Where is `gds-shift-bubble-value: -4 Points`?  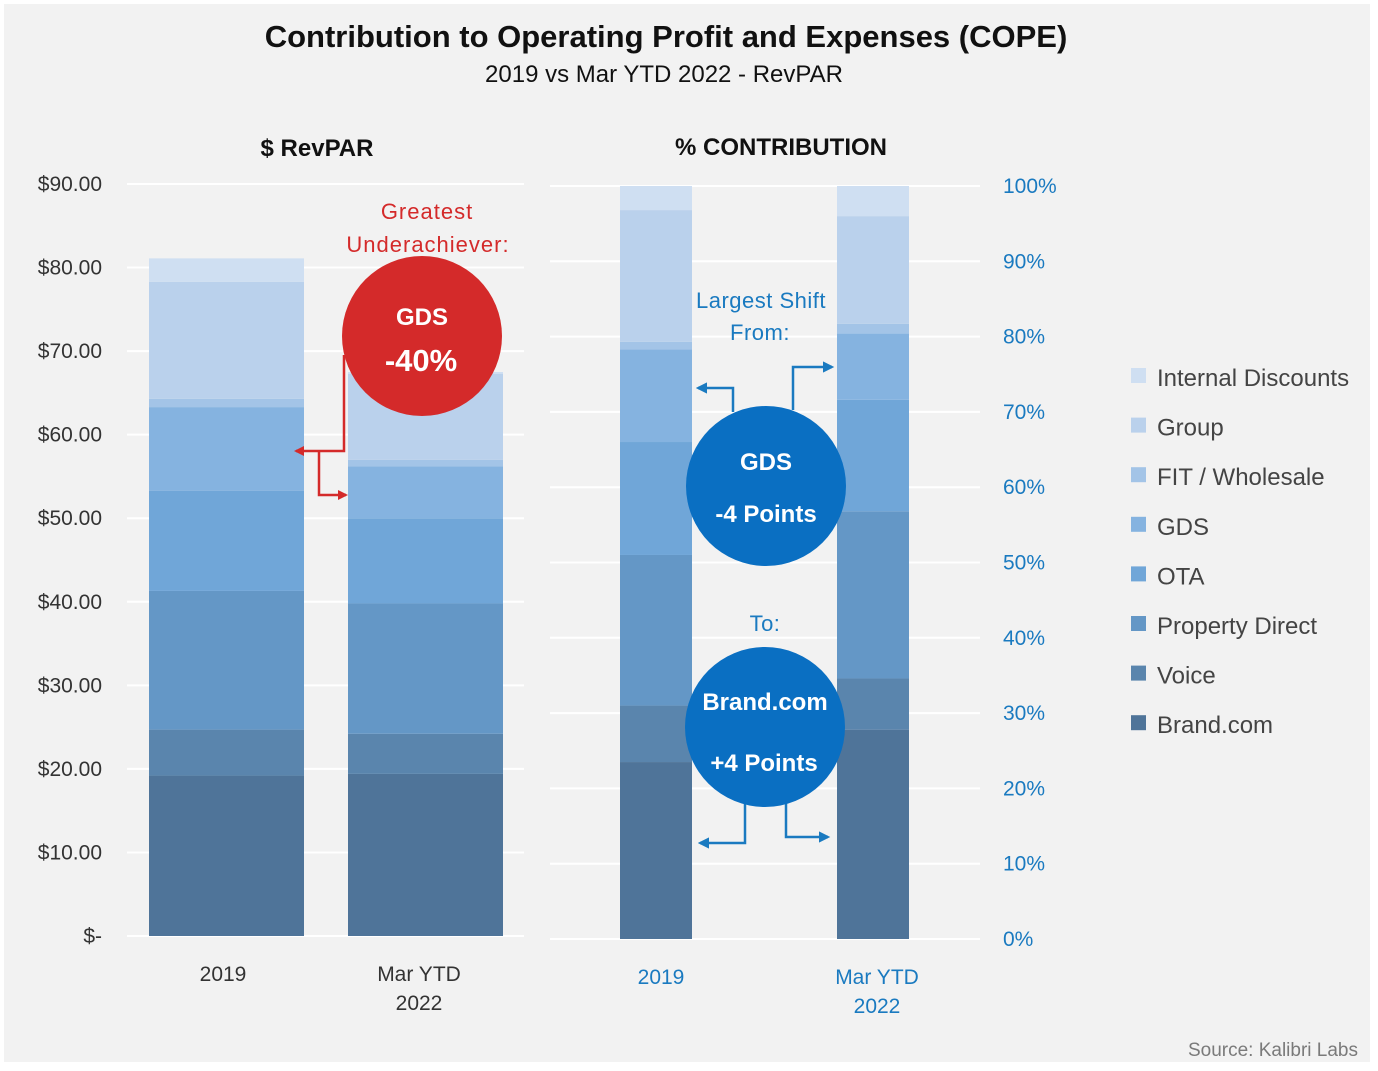 gds-shift-bubble-value: -4 Points is located at coordinates (765, 514).